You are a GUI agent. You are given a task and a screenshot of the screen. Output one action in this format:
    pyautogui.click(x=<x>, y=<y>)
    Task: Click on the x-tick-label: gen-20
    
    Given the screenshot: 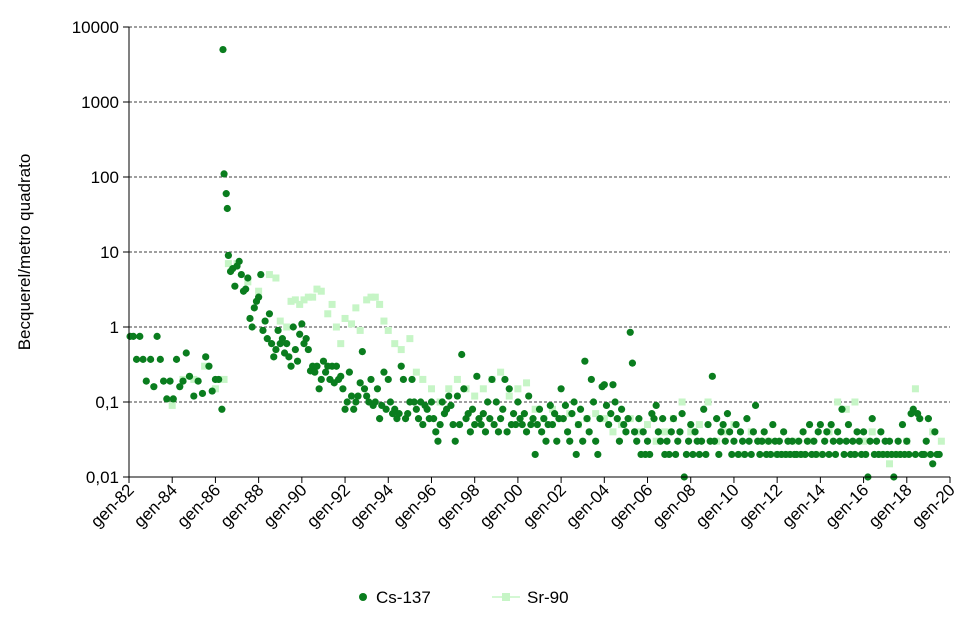 What is the action you would take?
    pyautogui.click(x=933, y=505)
    